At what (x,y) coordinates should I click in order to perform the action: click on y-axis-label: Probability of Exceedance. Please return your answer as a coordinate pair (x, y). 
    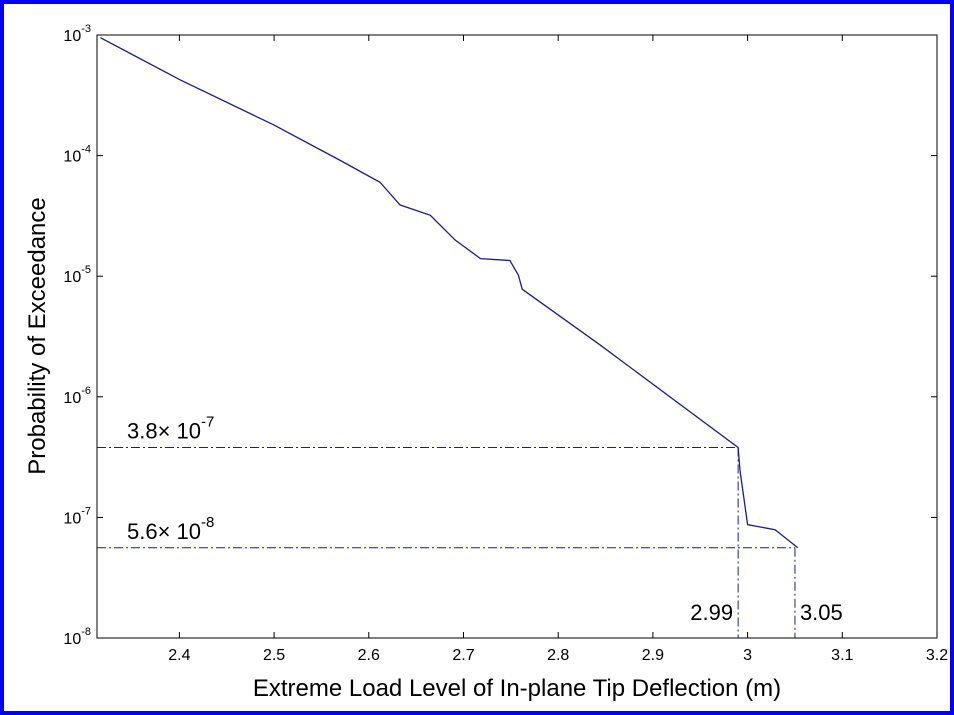
    Looking at the image, I should click on (37, 336).